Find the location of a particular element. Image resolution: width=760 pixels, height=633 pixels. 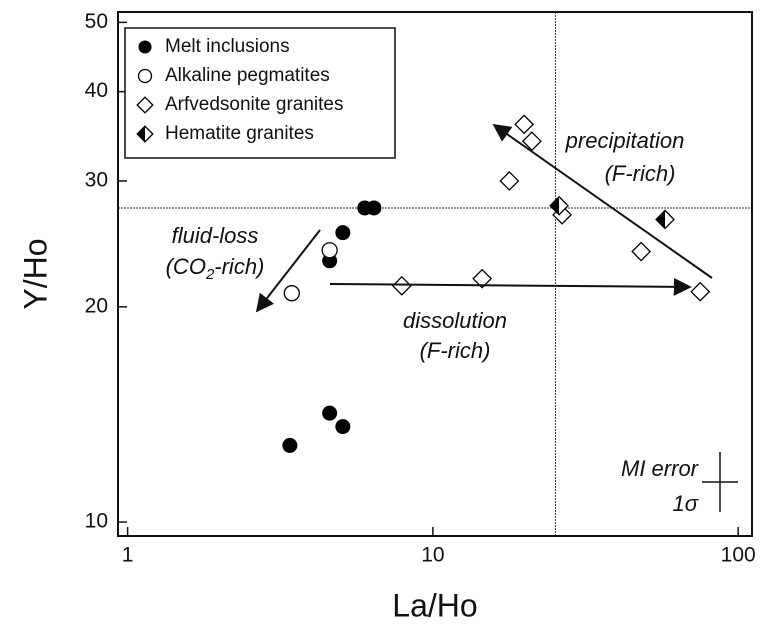

legend-label: Melt inclusions is located at coordinates (227, 46).